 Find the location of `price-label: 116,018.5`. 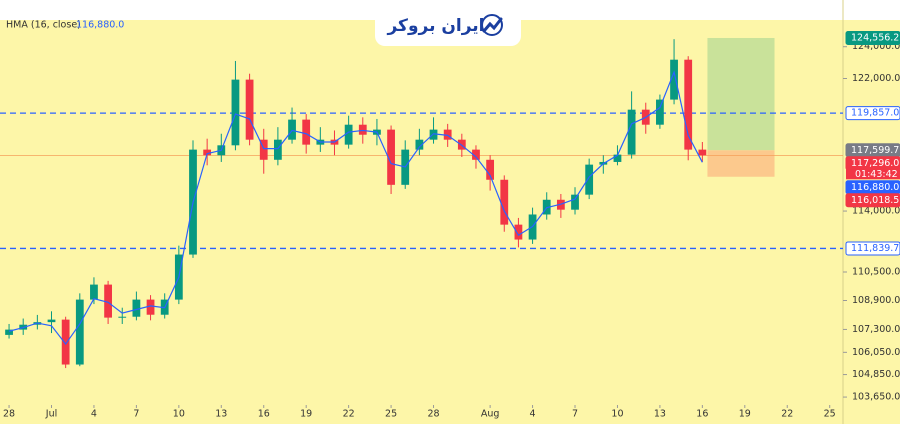

price-label: 116,018.5 is located at coordinates (875, 200).